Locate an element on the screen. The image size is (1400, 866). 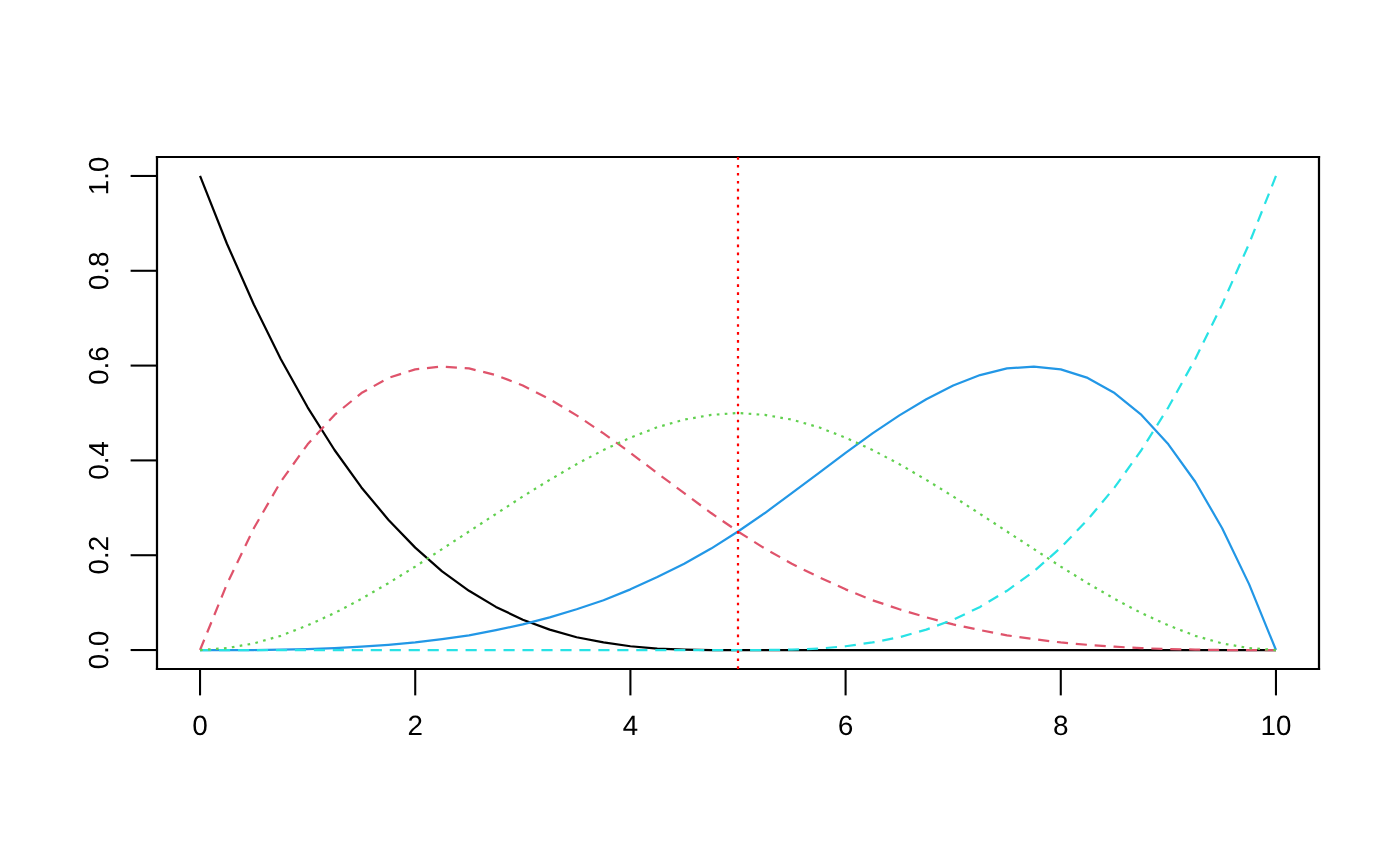
y-tick-label: 0.4 is located at coordinates (98, 460).